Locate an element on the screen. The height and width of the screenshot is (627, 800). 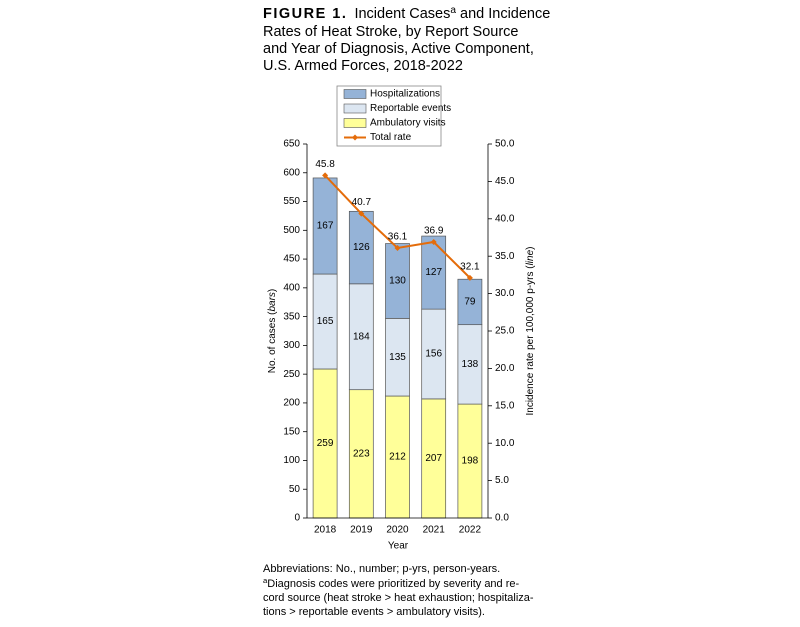
y2-axis-title-part: ) is located at coordinates (530, 247).